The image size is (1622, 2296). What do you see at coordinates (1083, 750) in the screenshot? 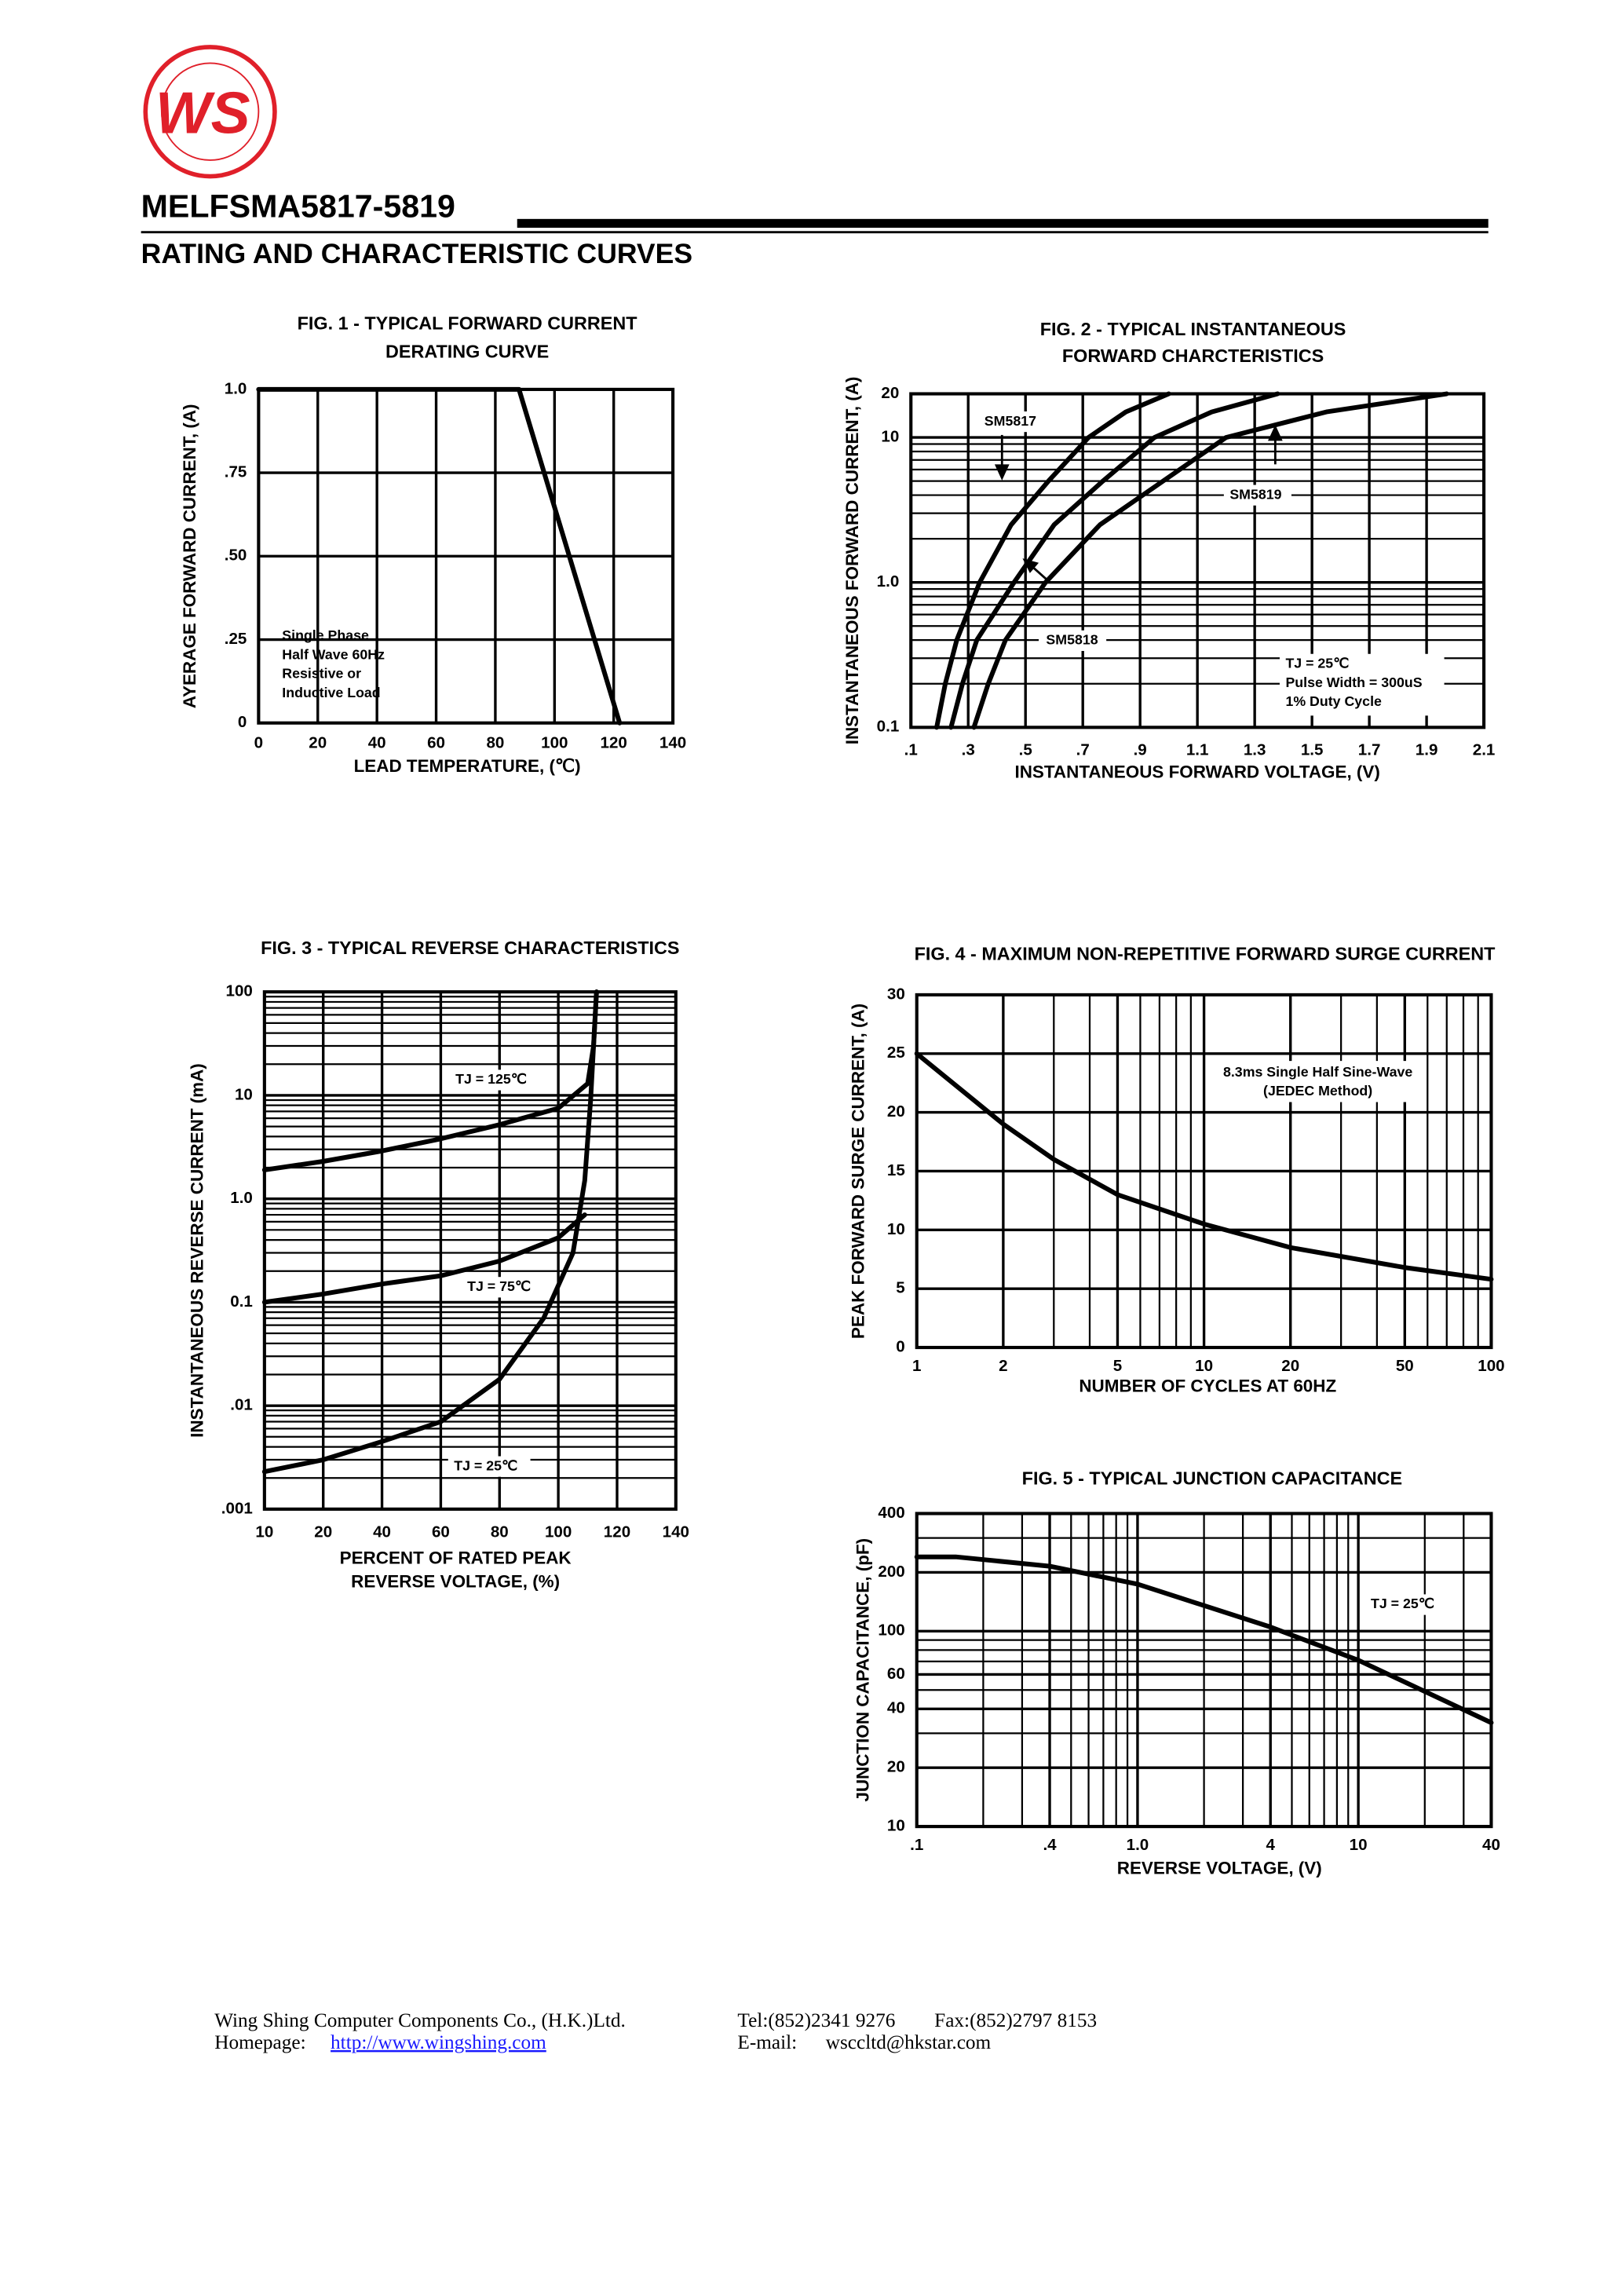
I see `x-tick-label: .7` at bounding box center [1083, 750].